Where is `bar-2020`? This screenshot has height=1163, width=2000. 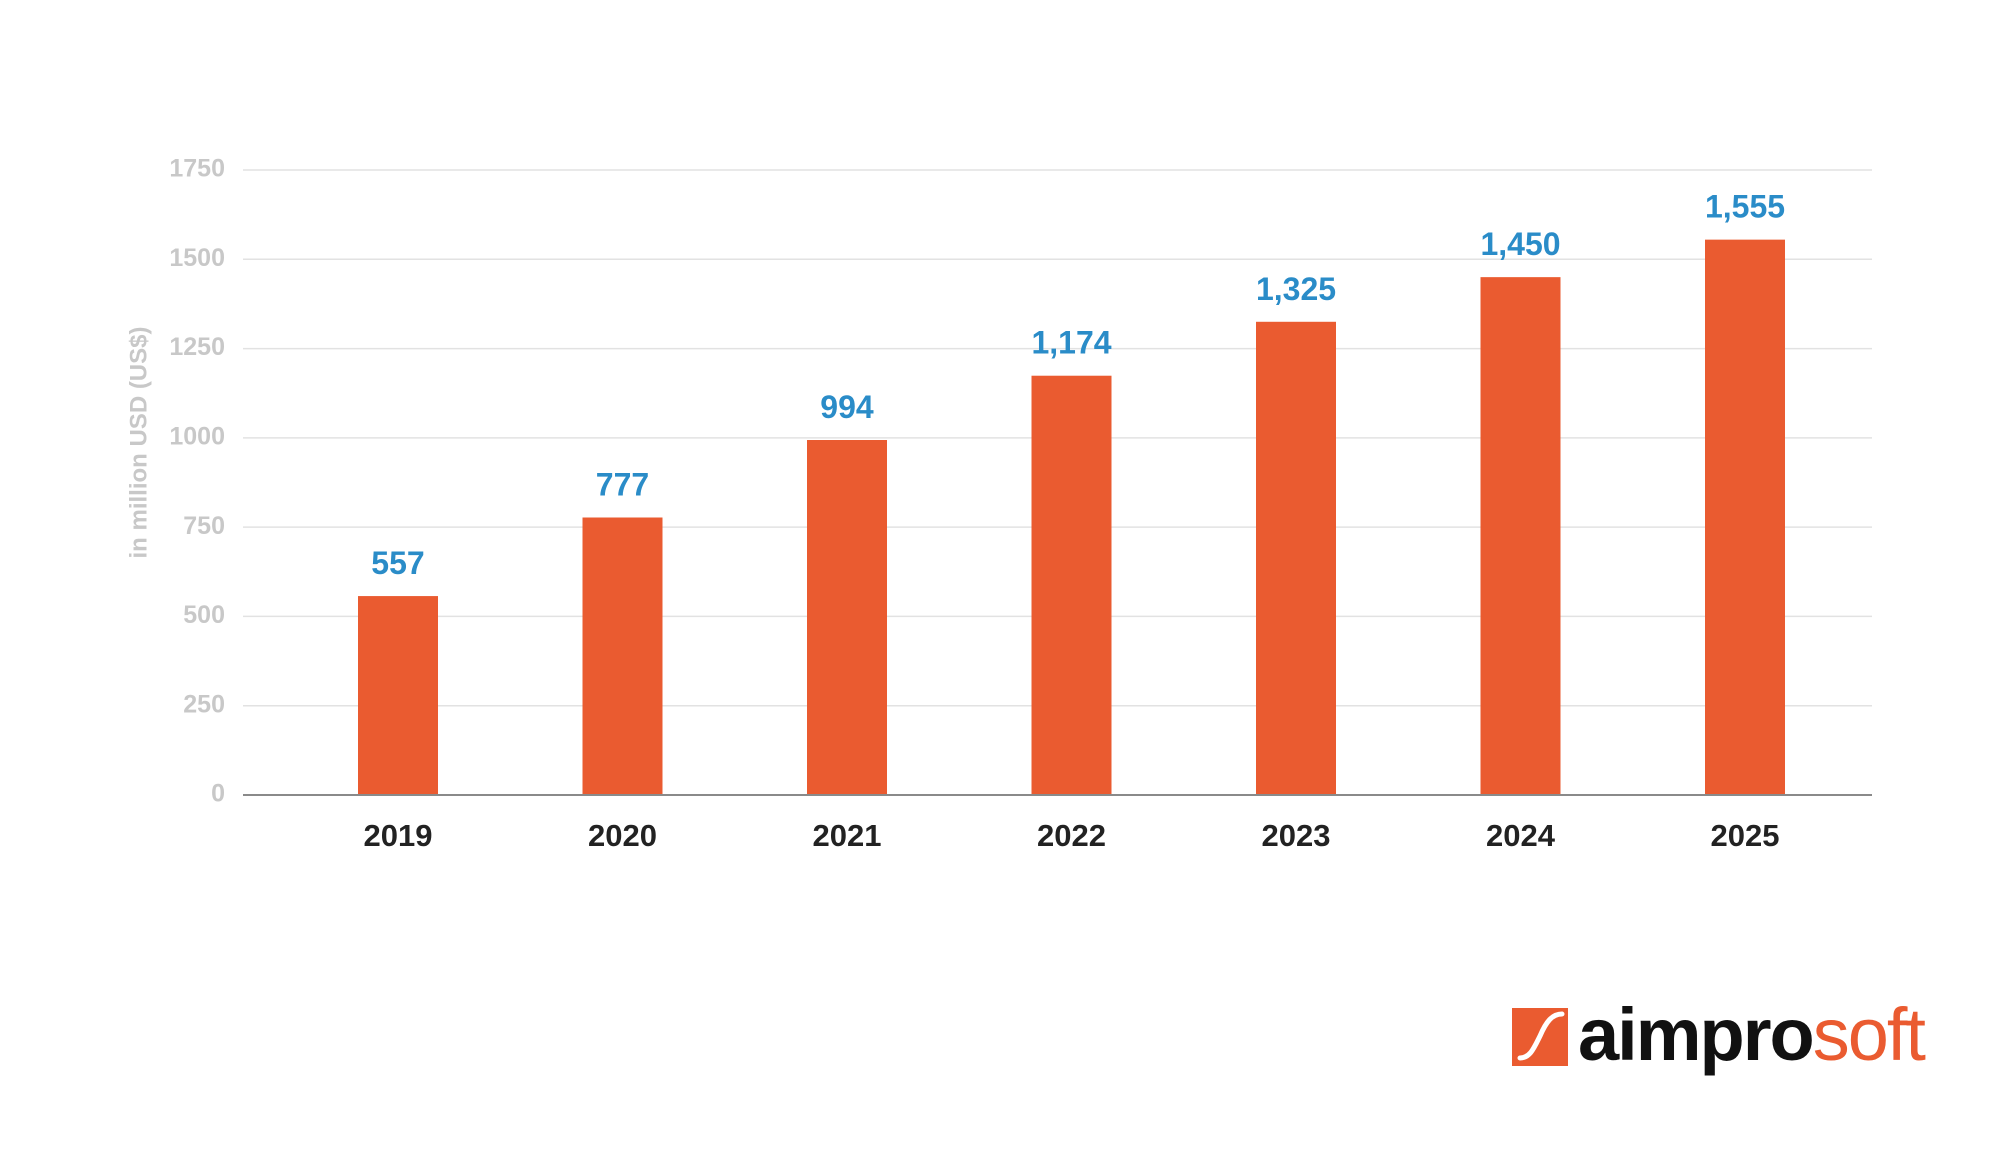 bar-2020 is located at coordinates (622, 656).